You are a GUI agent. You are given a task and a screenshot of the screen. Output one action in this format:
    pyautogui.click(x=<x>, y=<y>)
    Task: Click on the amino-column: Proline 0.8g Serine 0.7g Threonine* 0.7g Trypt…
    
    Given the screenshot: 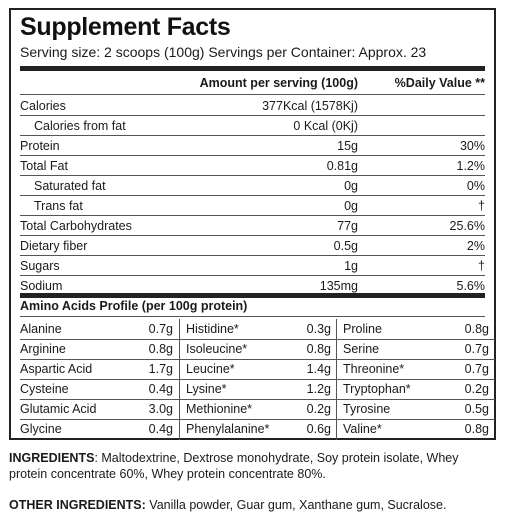 What is the action you would take?
    pyautogui.click(x=415, y=379)
    